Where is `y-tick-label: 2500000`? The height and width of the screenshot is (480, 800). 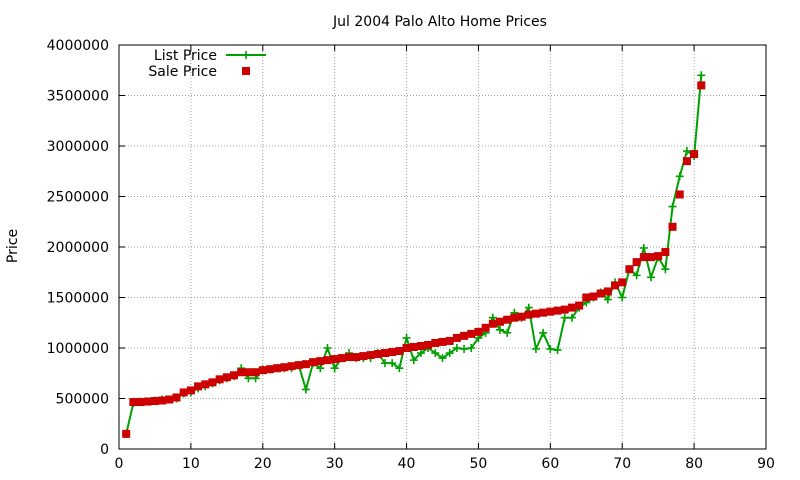 y-tick-label: 2500000 is located at coordinates (78, 198).